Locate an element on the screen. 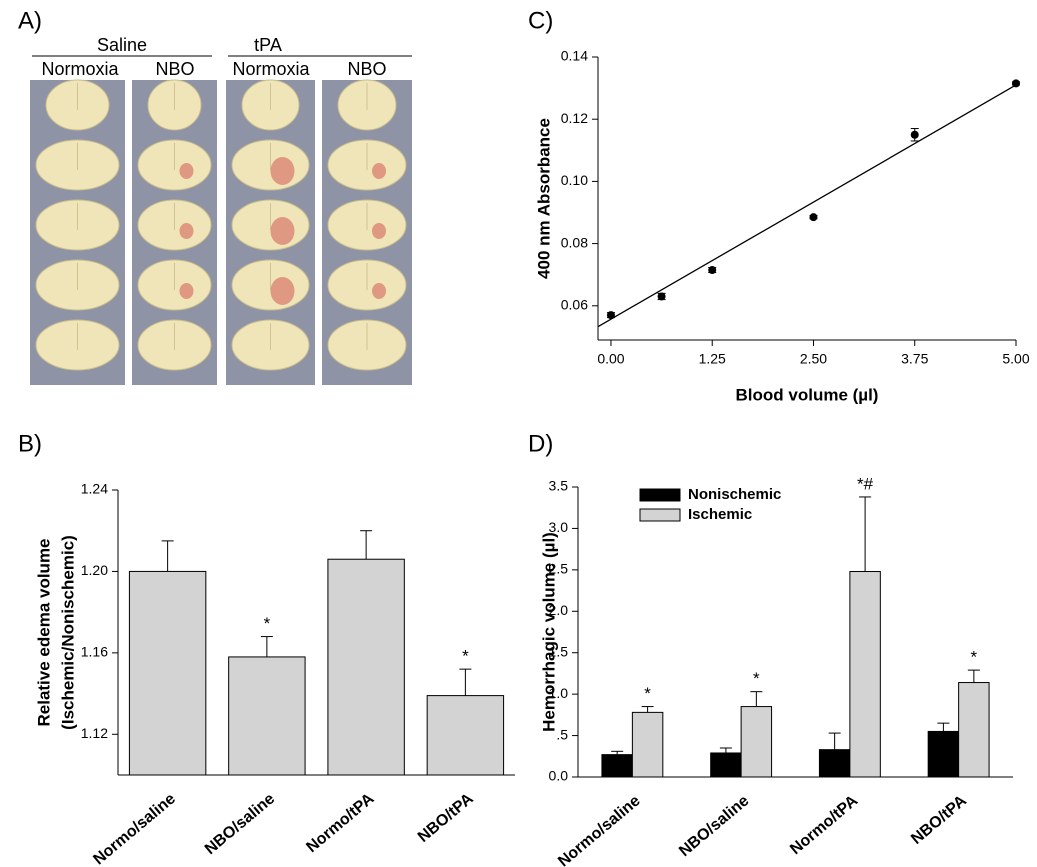 The width and height of the screenshot is (1037, 867). group-label: tPA is located at coordinates (268, 45).